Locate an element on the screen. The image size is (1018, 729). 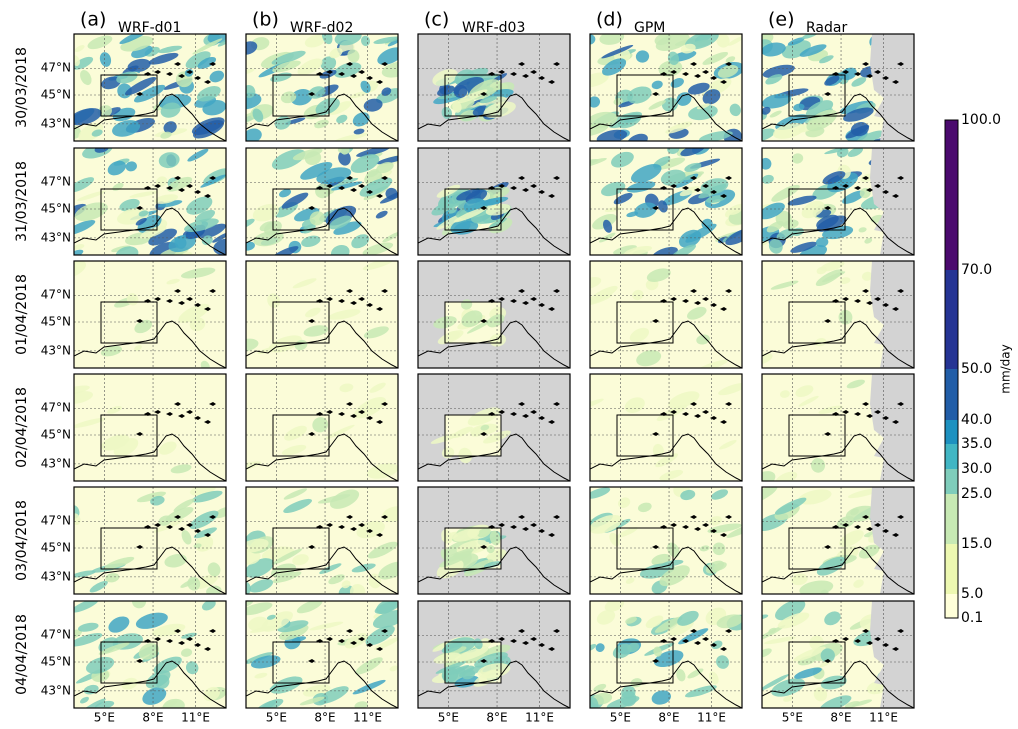
colorbar-tick-label: 40.0 is located at coordinates (976, 420).